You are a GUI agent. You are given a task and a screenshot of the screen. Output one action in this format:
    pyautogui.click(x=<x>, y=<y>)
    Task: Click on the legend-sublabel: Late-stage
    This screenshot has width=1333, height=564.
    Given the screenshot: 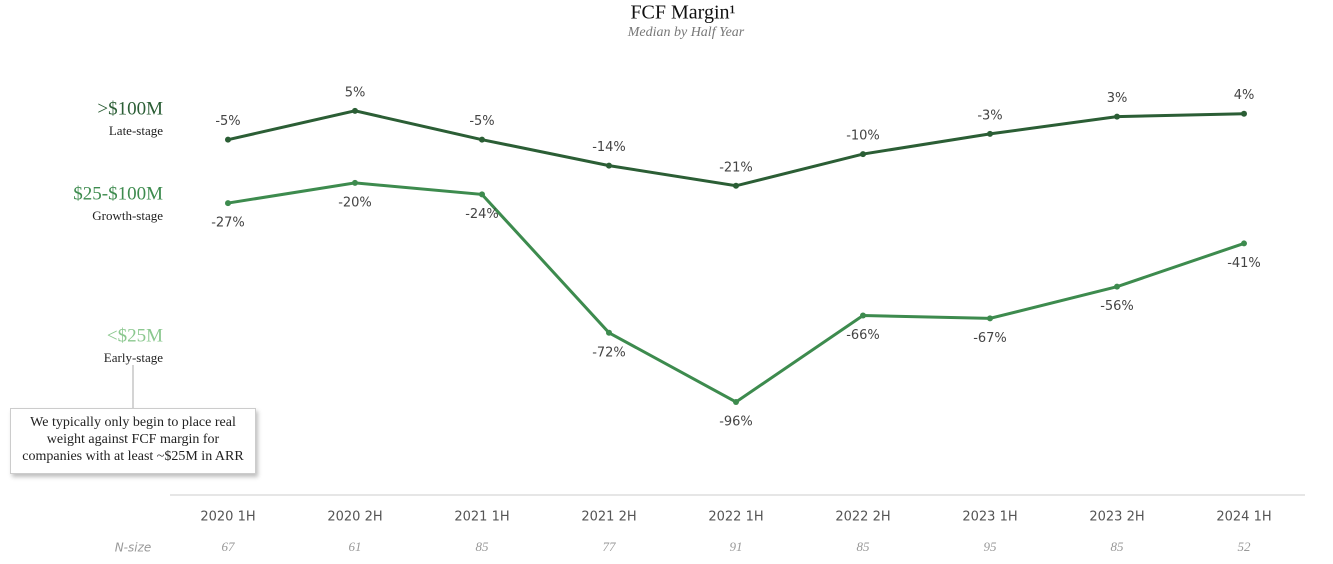 What is the action you would take?
    pyautogui.click(x=136, y=130)
    